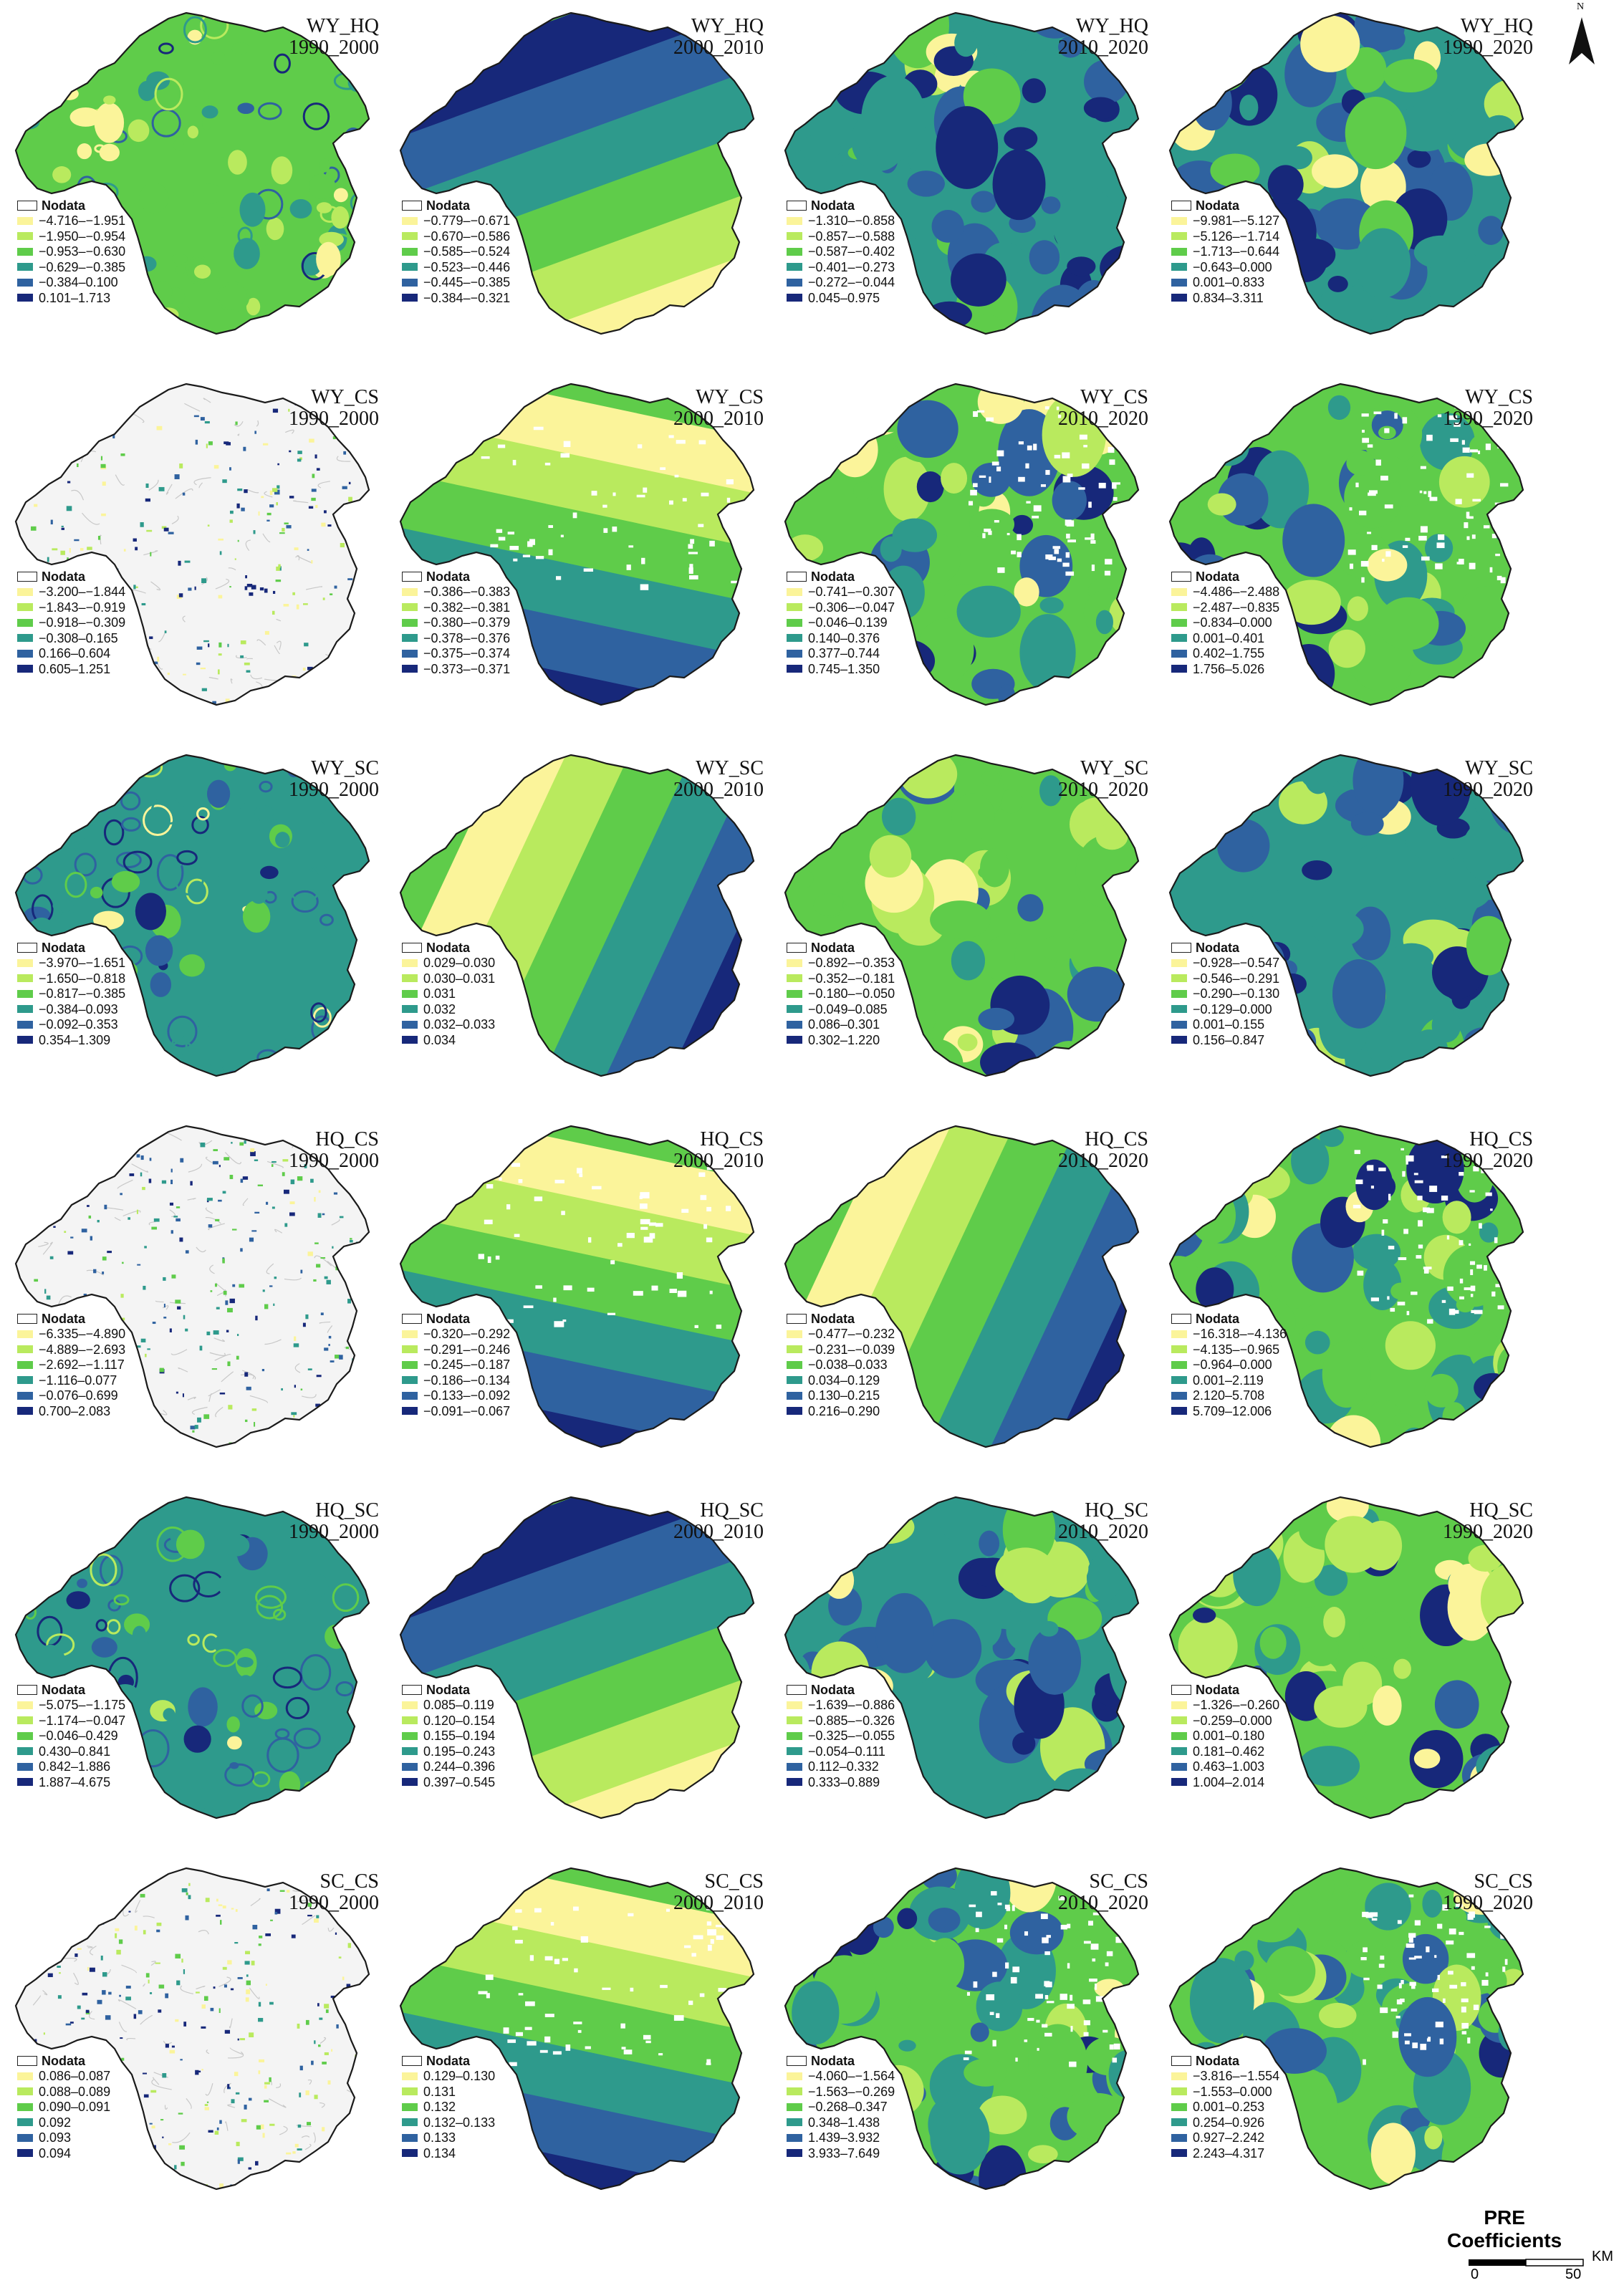  I want to click on legend-range: −0.892–−0.353, so click(852, 963).